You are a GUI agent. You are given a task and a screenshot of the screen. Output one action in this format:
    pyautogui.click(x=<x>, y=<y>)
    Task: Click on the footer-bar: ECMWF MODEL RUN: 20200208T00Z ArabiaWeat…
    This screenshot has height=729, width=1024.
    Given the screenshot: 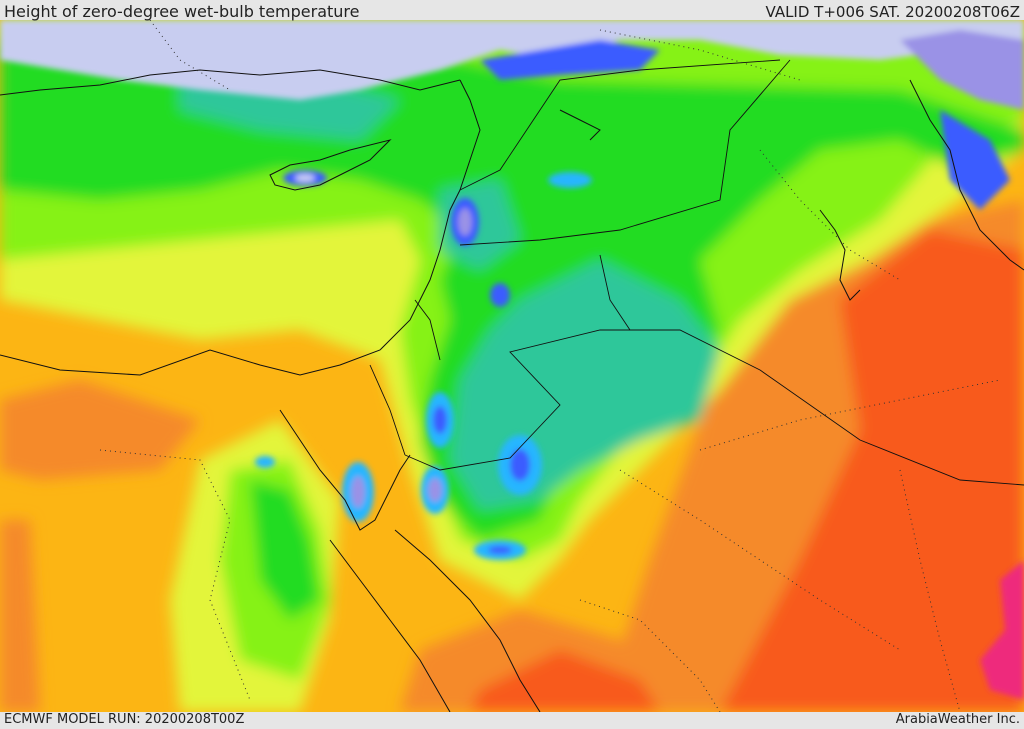 What is the action you would take?
    pyautogui.click(x=512, y=720)
    